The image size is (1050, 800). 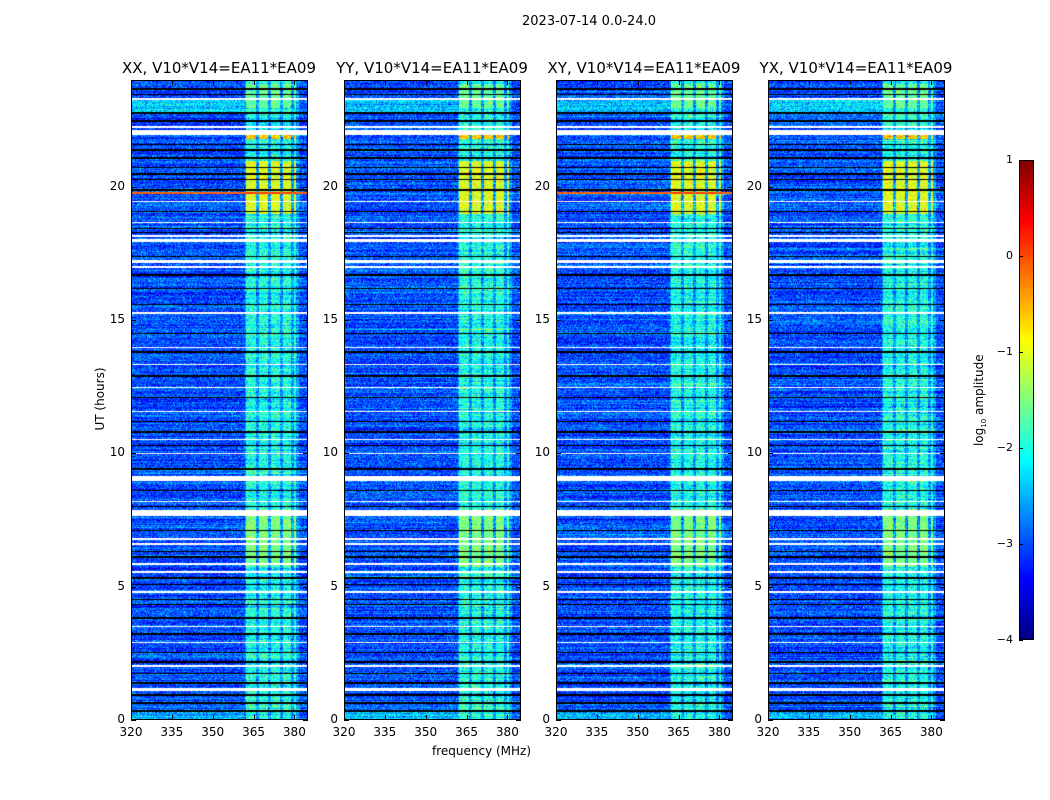 I want to click on panel-title: YX, V10*V14=EA11*EA09, so click(x=856, y=68).